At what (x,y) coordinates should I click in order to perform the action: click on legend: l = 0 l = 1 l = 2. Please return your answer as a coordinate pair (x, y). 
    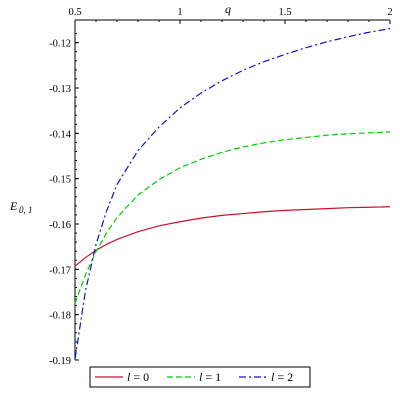
    Looking at the image, I should click on (200, 377).